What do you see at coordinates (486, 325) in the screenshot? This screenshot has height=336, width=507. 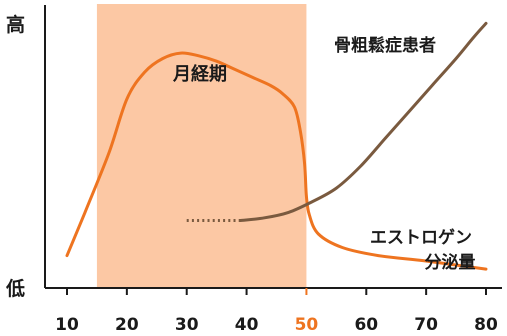 I see `x-tick-label: 80` at bounding box center [486, 325].